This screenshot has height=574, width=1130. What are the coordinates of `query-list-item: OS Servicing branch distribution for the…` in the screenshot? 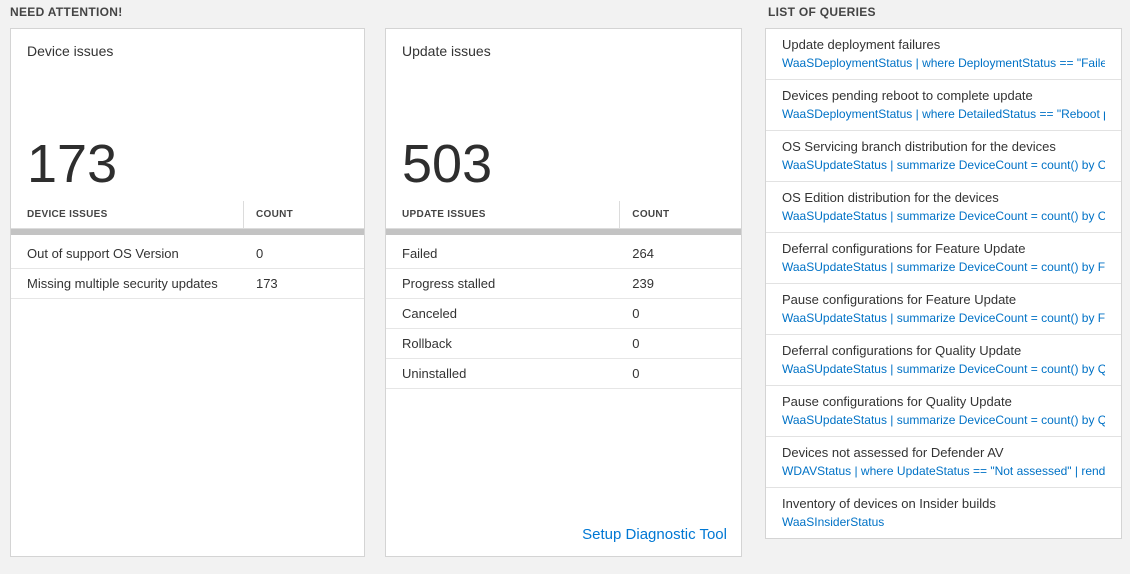 It's located at (943, 156).